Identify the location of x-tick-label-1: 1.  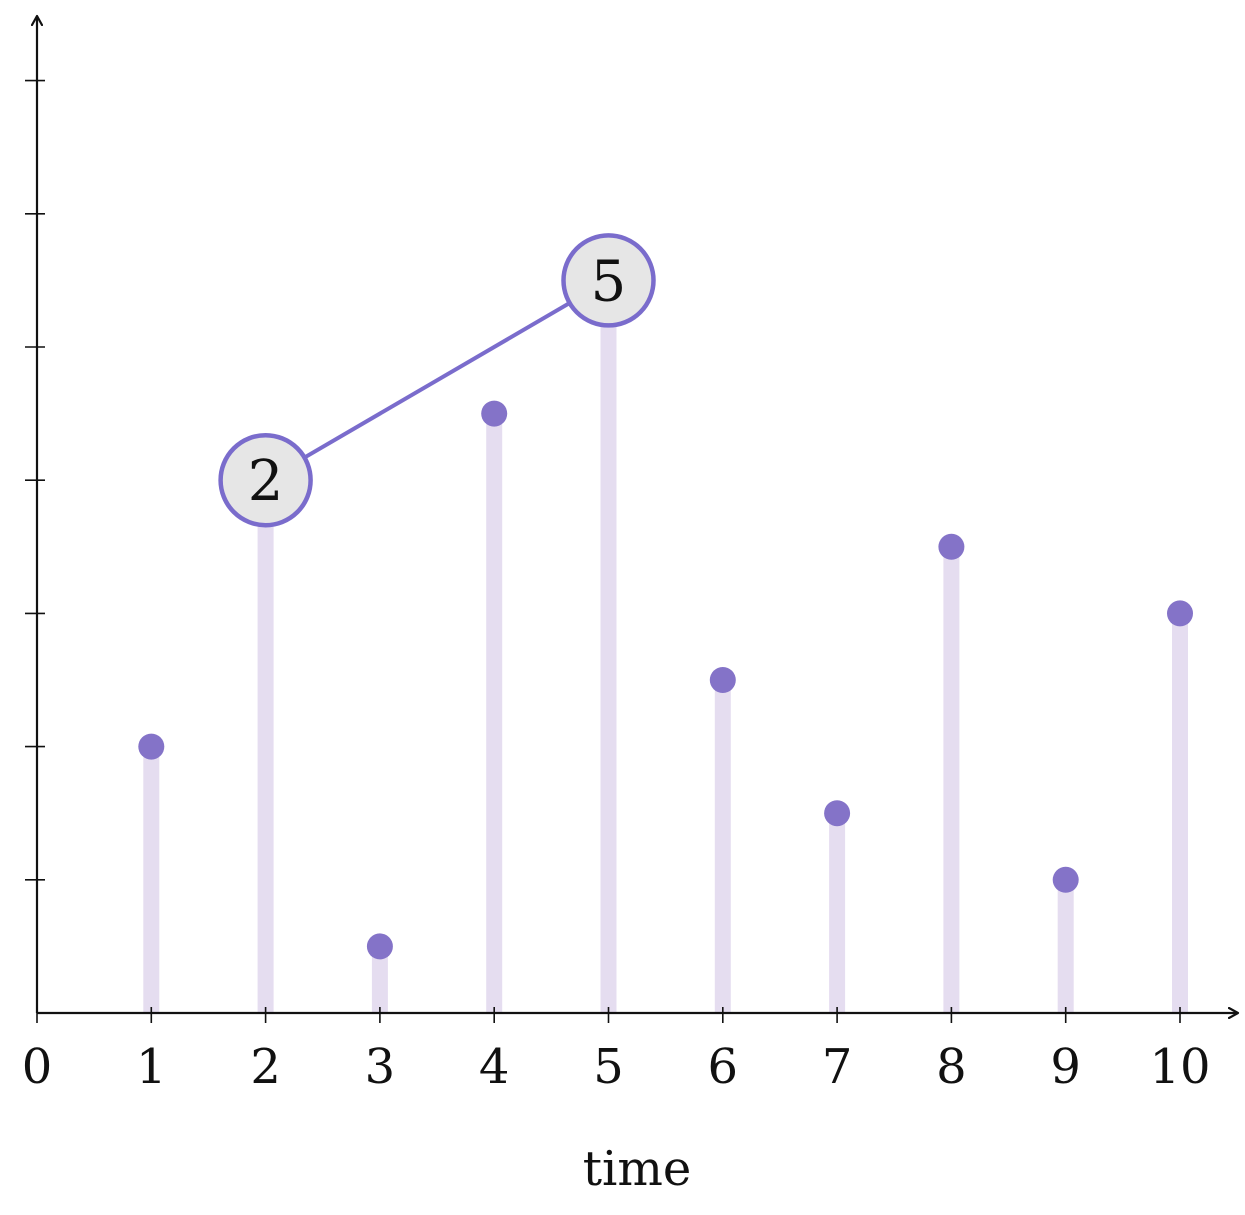
(151, 1067).